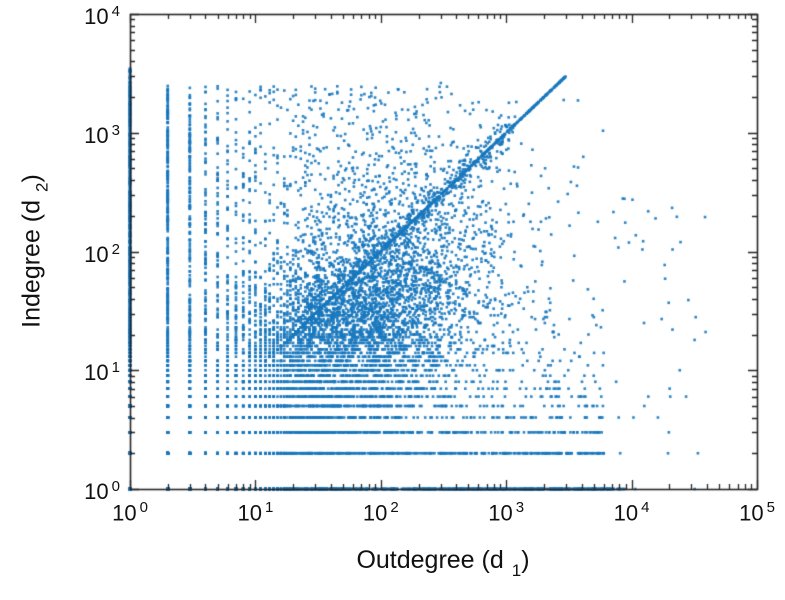  Describe the element at coordinates (31, 178) in the screenshot. I see `y-axis-label-close: )` at that location.